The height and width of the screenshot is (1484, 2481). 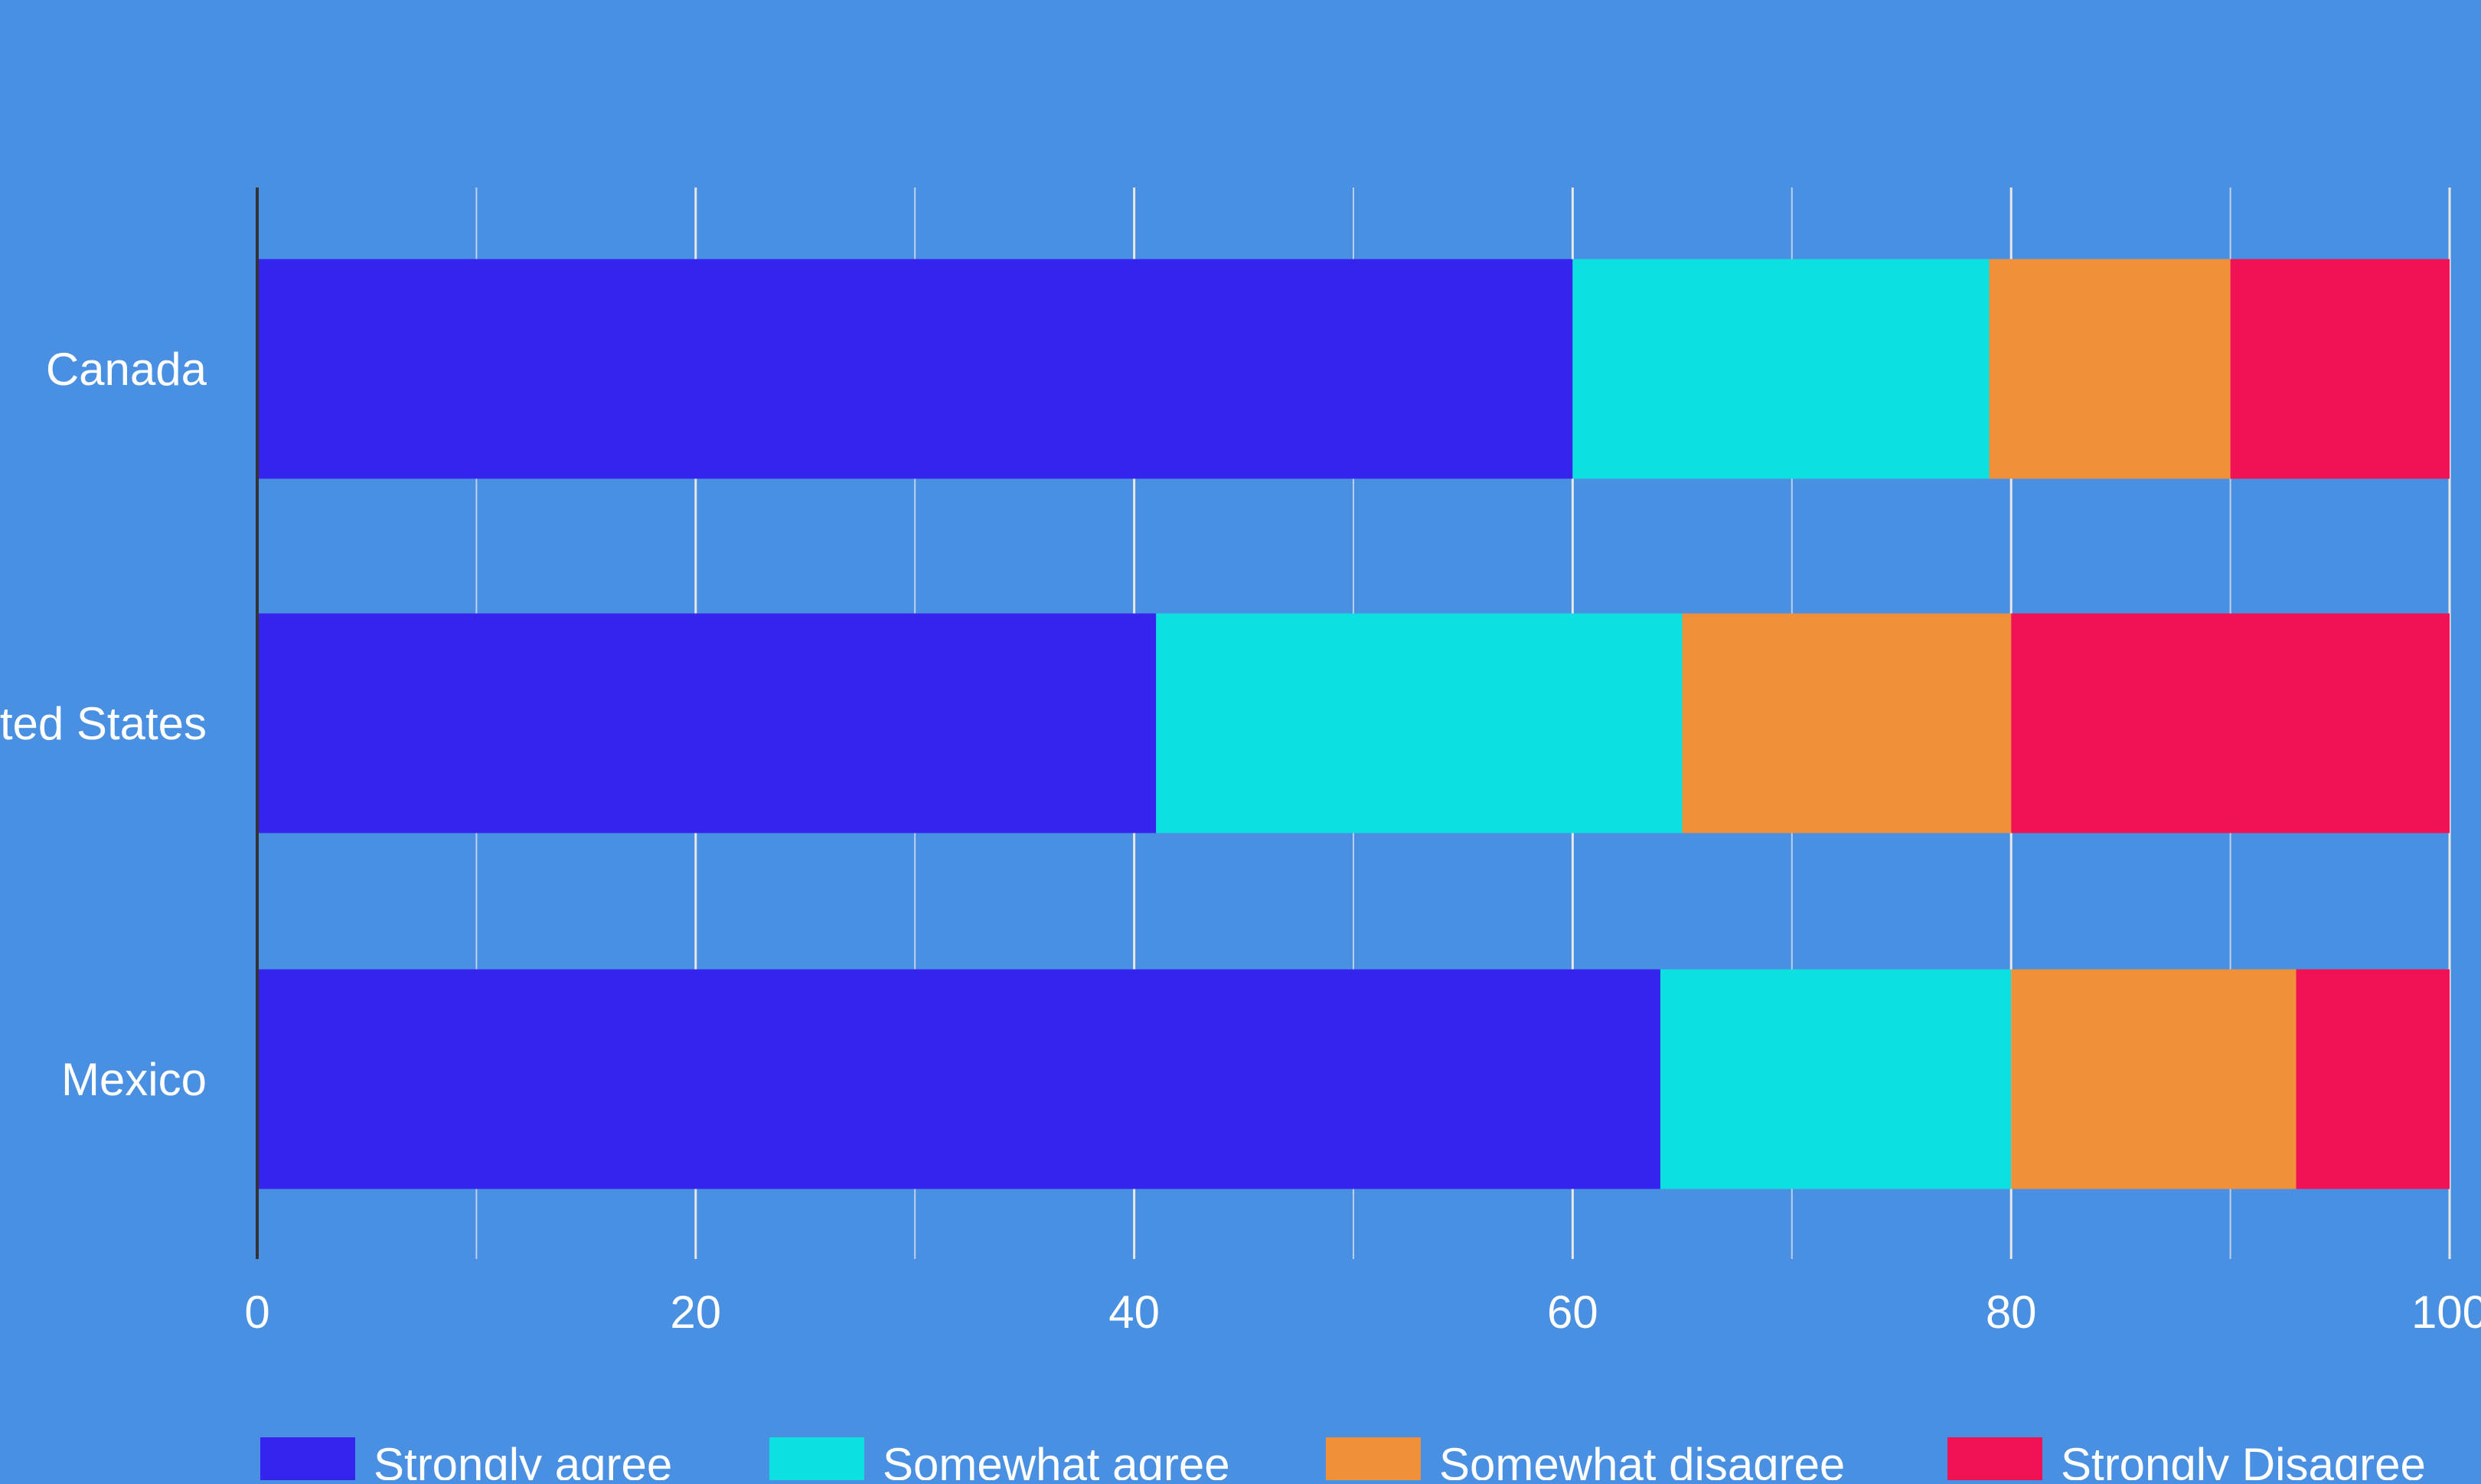 I want to click on legend-item: Somewhat disagree, so click(x=1585, y=1460).